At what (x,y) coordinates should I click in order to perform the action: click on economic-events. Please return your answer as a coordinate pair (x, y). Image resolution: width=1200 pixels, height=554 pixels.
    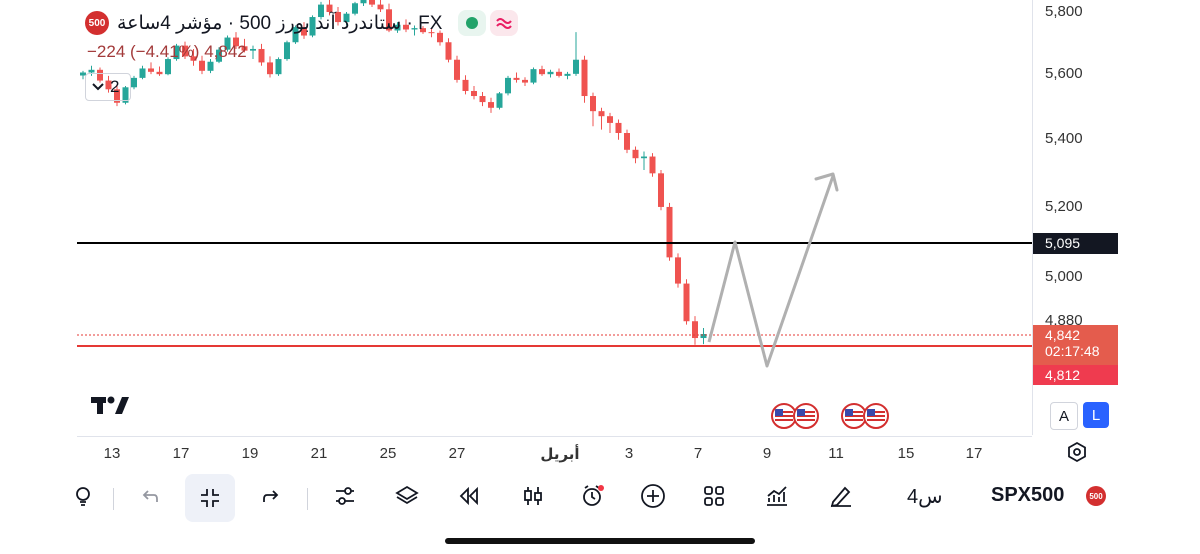
    Looking at the image, I should click on (830, 416).